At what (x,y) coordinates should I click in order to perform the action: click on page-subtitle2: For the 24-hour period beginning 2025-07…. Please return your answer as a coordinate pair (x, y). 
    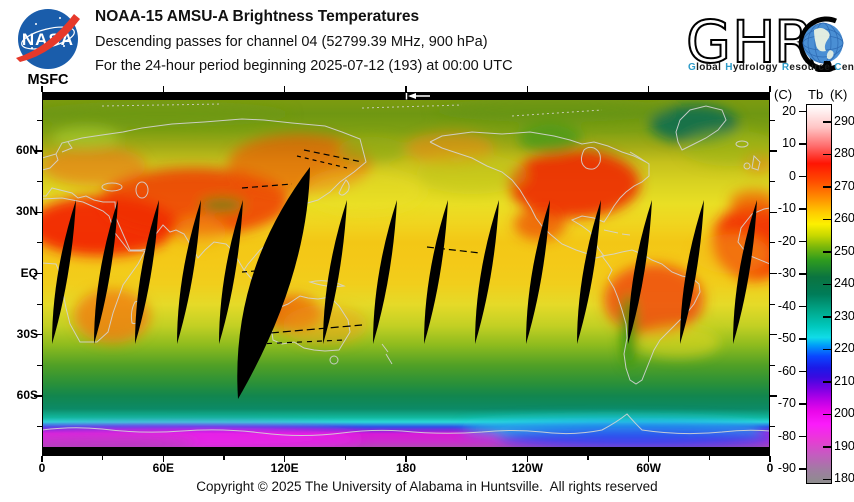
    Looking at the image, I should click on (304, 66).